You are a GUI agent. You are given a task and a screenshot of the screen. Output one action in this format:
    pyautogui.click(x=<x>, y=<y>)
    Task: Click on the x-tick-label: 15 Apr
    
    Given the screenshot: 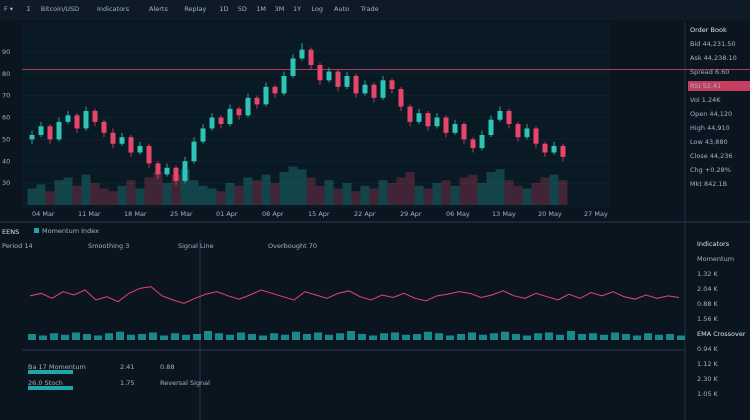 What is the action you would take?
    pyautogui.click(x=319, y=214)
    